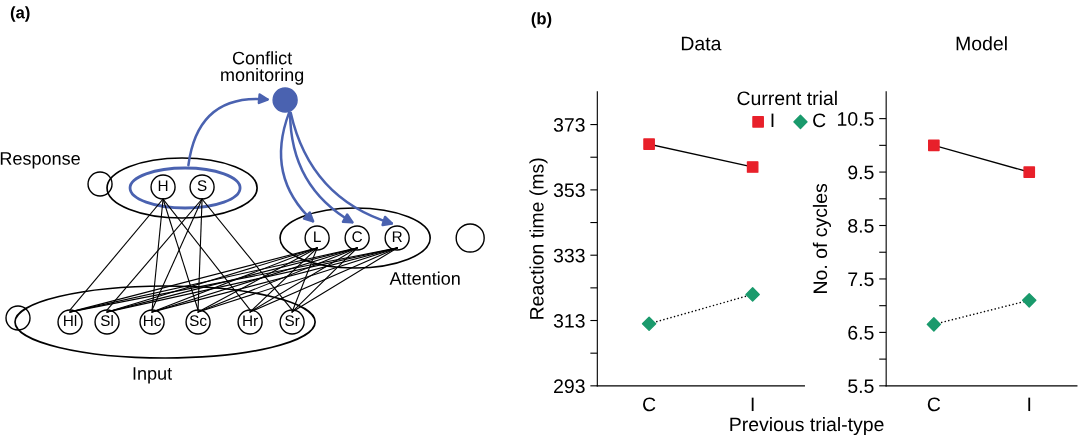 This screenshot has width=1090, height=444. What do you see at coordinates (262, 68) in the screenshot?
I see `text: Conflict monitoring` at bounding box center [262, 68].